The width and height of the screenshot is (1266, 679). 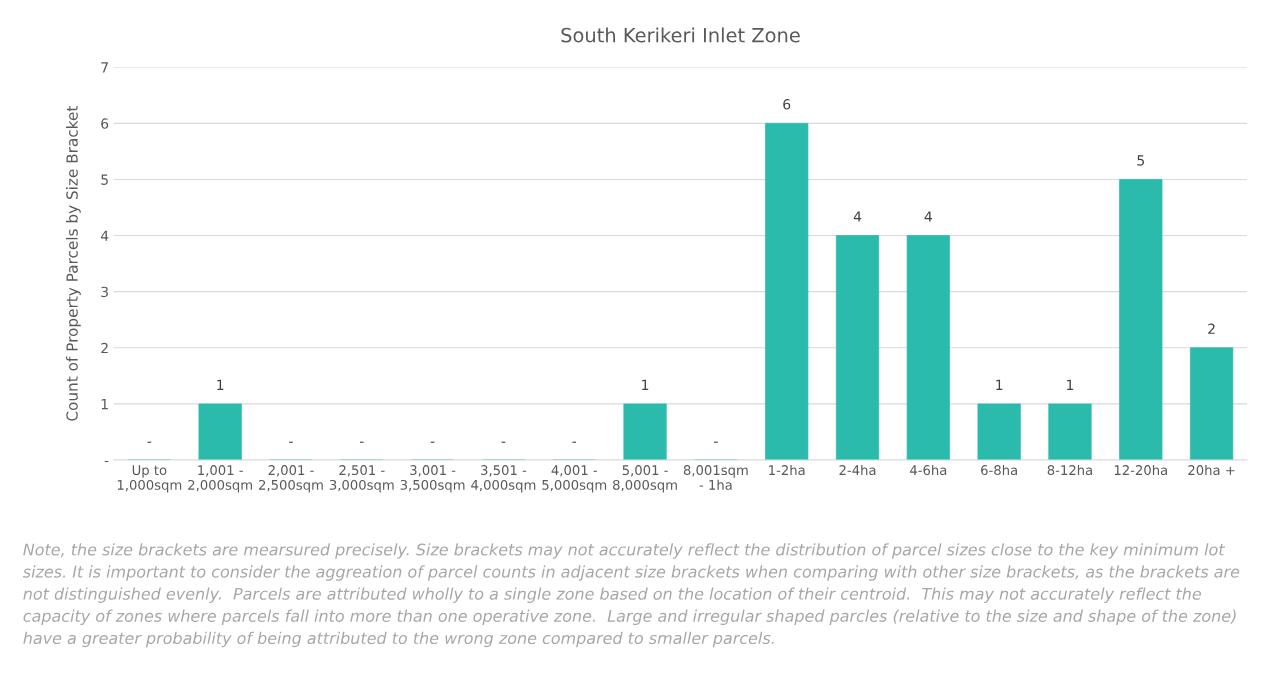 What do you see at coordinates (574, 479) in the screenshot?
I see `x-tick-label: 4,001 - 5,000sqm` at bounding box center [574, 479].